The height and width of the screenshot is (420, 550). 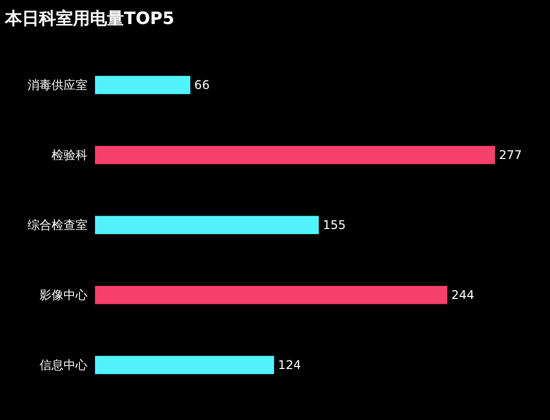 What do you see at coordinates (89, 19) in the screenshot?
I see `chart-title: 本日科室用电量TOP5` at bounding box center [89, 19].